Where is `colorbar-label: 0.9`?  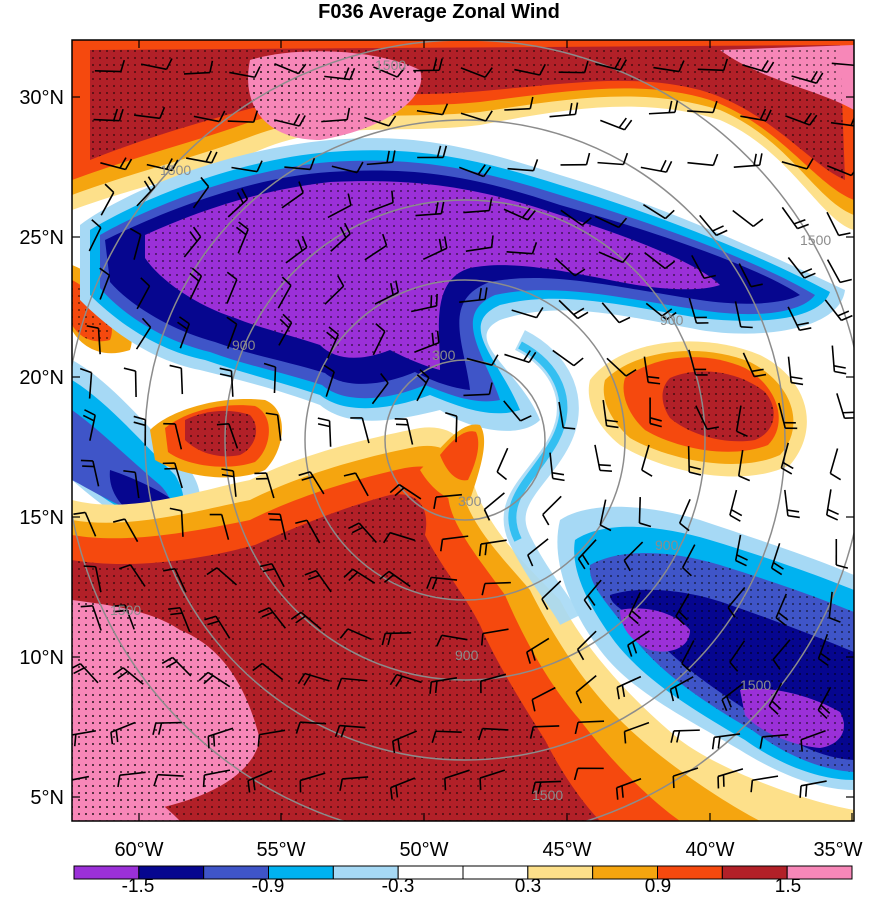 colorbar-label: 0.9 is located at coordinates (658, 886).